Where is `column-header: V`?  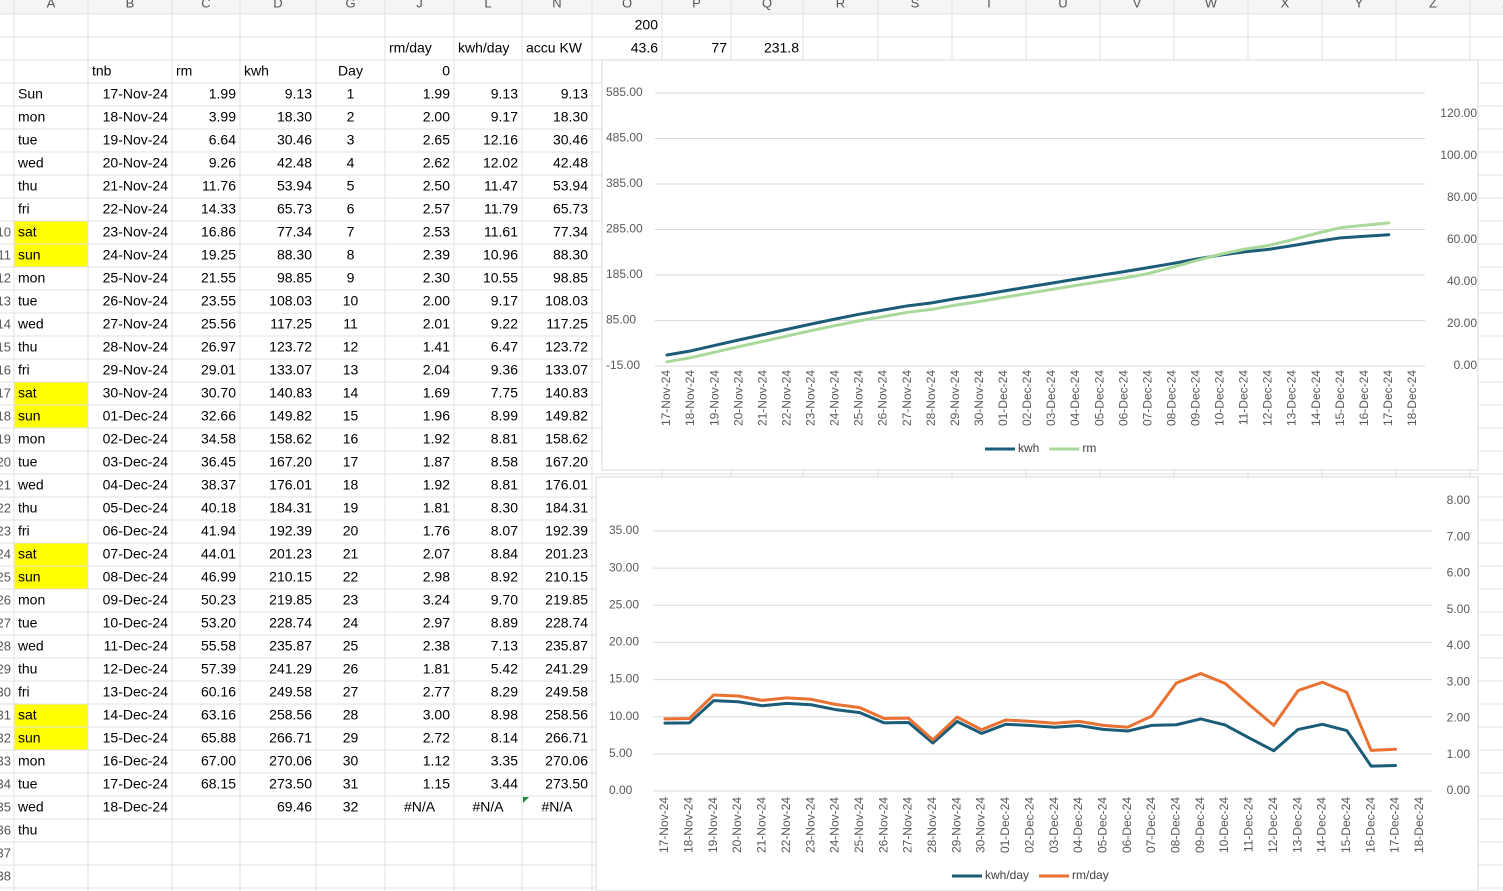
column-header: V is located at coordinates (1137, 5).